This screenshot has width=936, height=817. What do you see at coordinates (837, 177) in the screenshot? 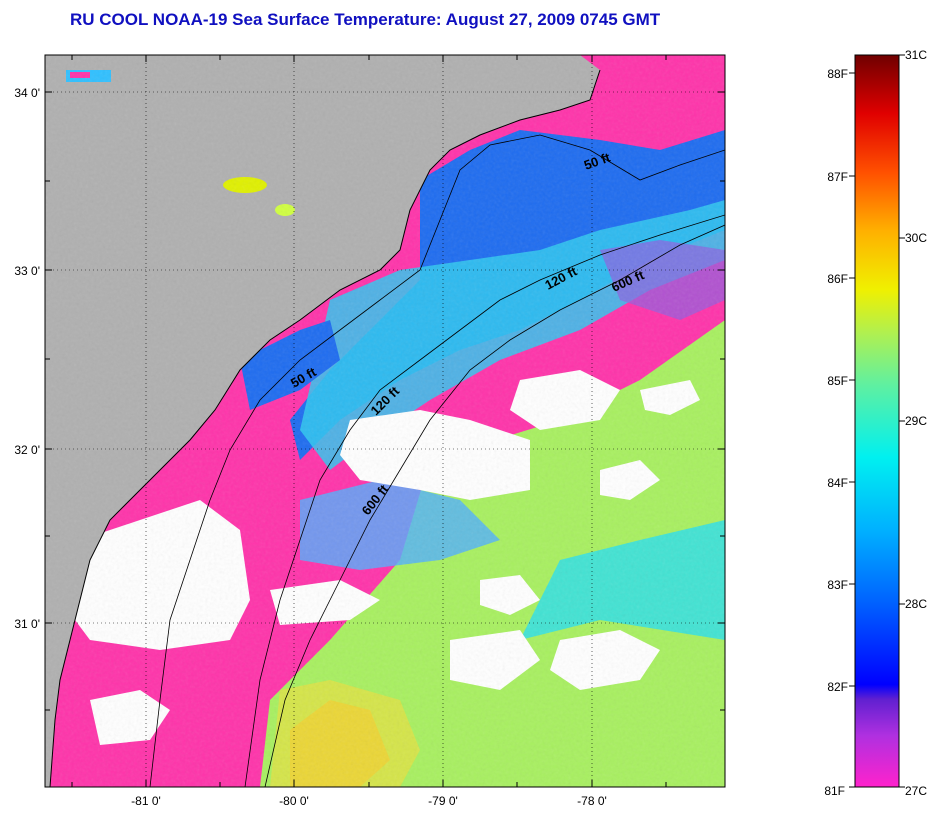
I see `colorbar-f-label: 87F` at bounding box center [837, 177].